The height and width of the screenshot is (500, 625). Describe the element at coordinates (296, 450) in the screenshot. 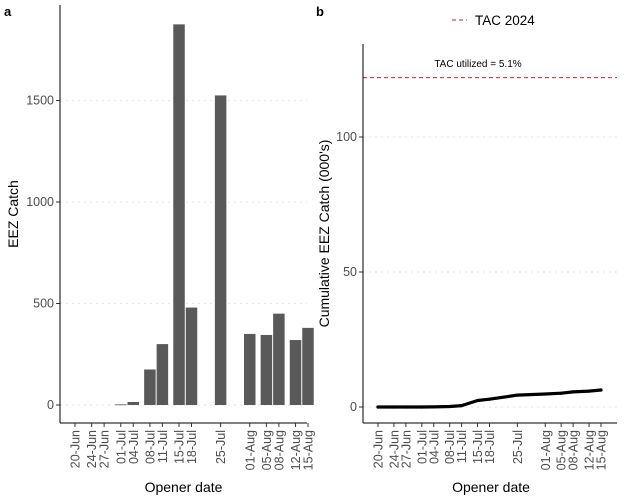

I see `x-tick-label-a: 12-Aug` at that location.